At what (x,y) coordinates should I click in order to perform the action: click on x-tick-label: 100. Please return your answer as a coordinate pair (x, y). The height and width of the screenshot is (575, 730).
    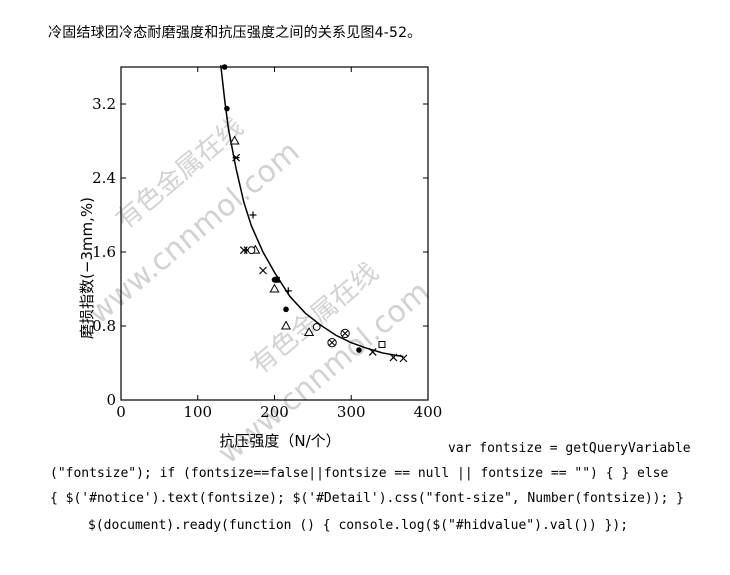
    Looking at the image, I should click on (197, 412).